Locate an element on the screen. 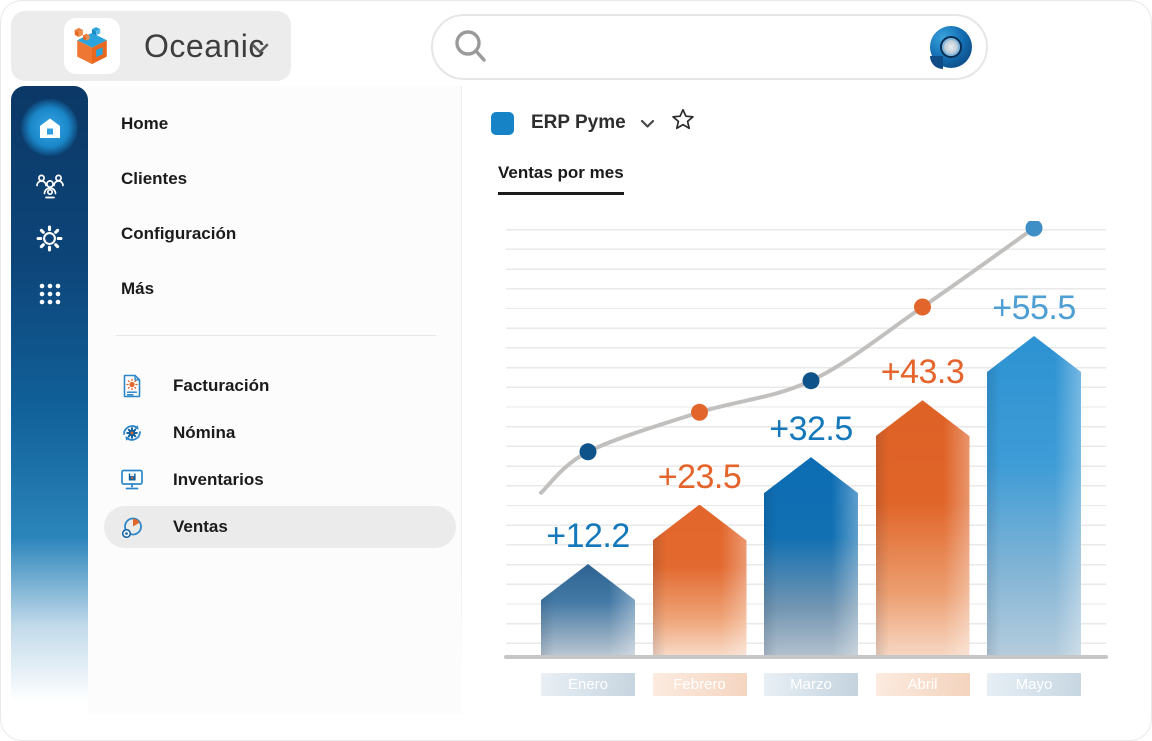  team-icon is located at coordinates (49, 186).